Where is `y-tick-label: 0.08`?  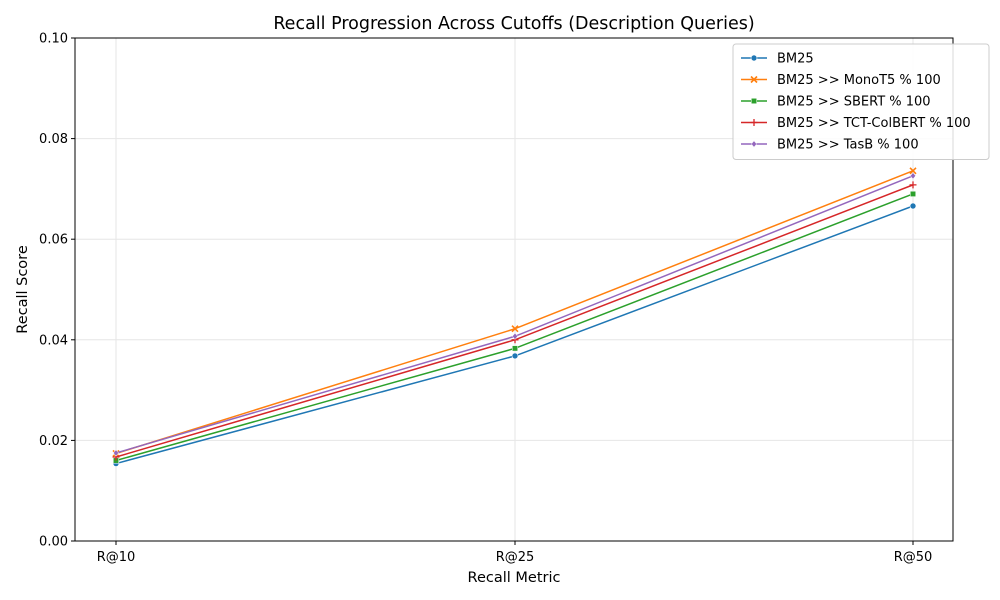
y-tick-label: 0.08 is located at coordinates (53, 139).